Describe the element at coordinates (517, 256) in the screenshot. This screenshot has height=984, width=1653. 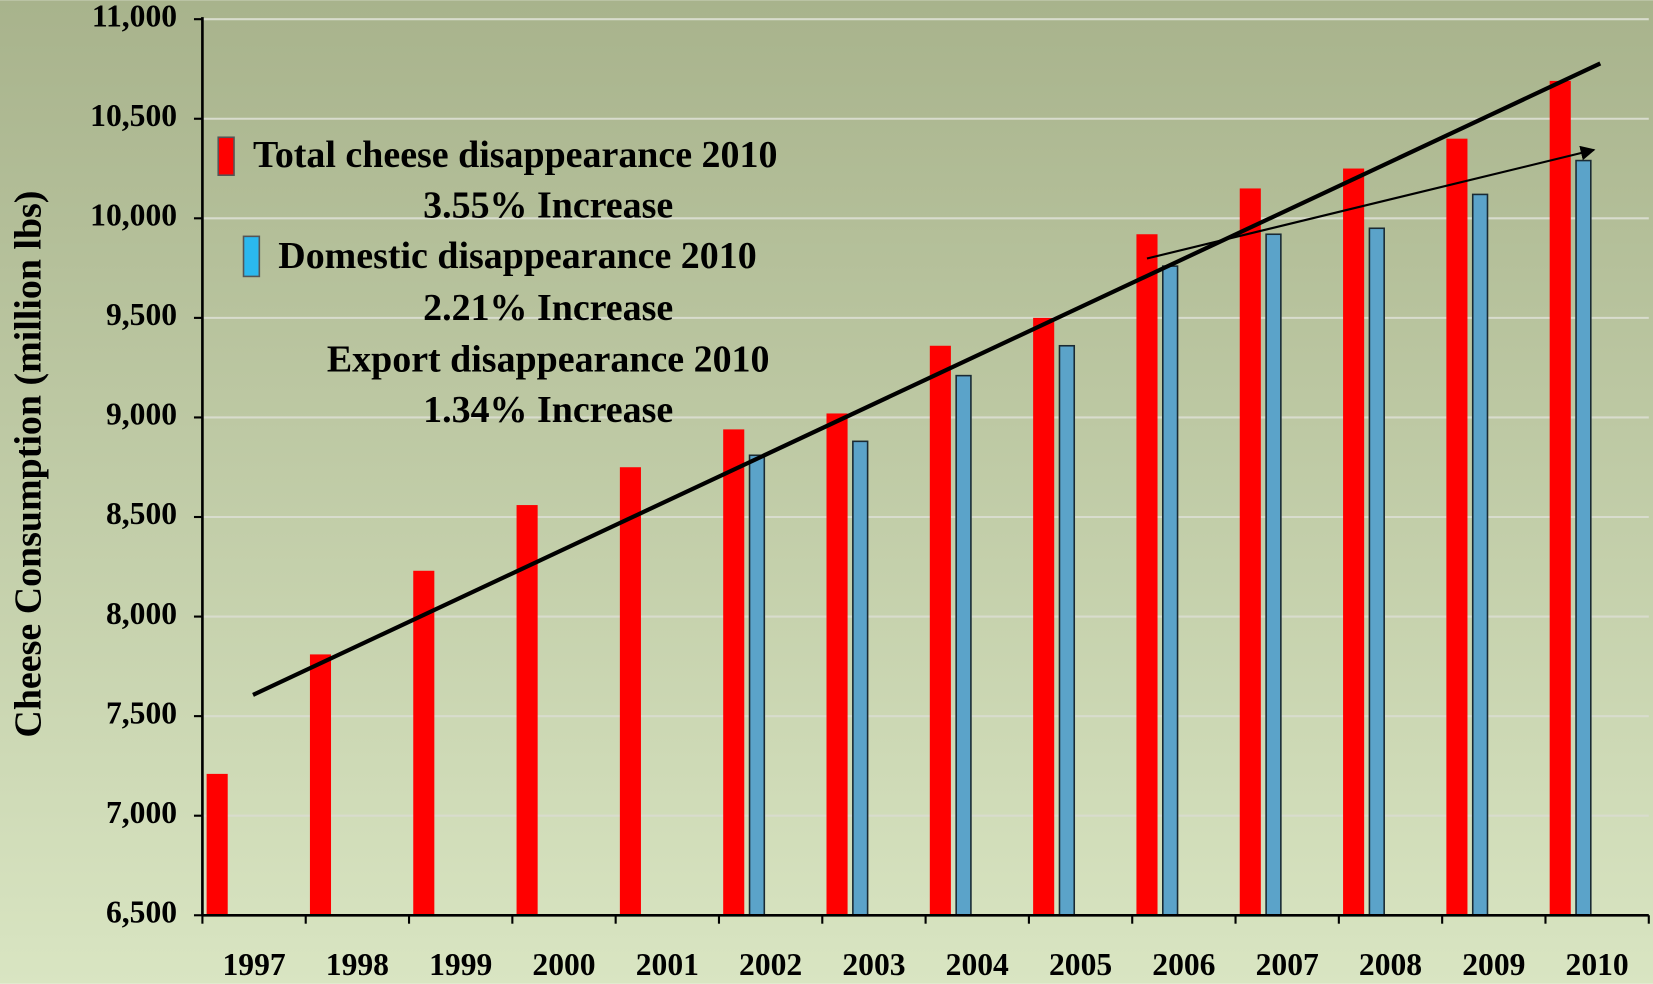
I see `legend-label: Domestic disappearance 2010` at that location.